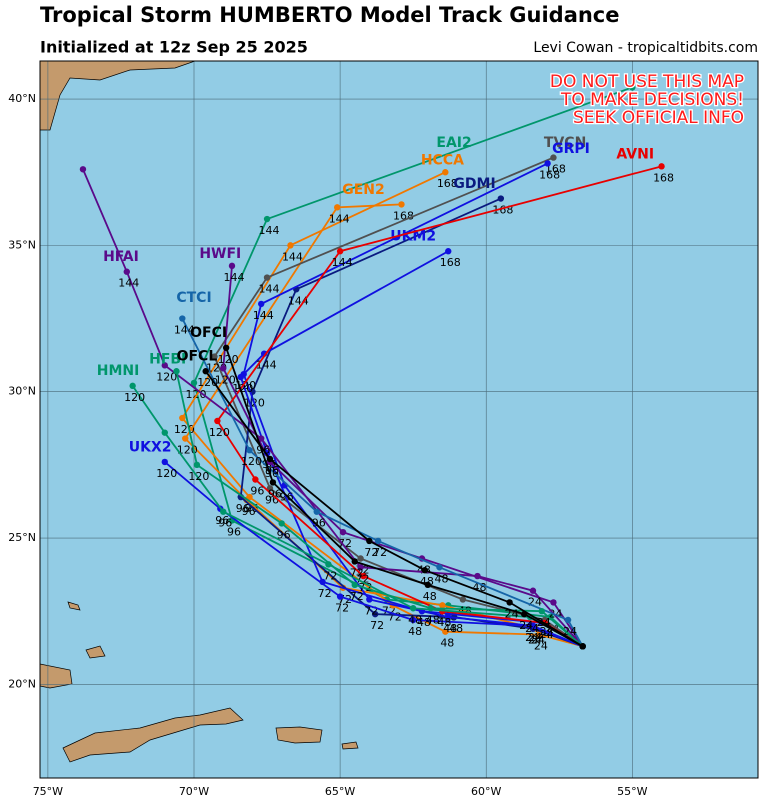 The height and width of the screenshot is (801, 768). What do you see at coordinates (565, 143) in the screenshot?
I see `model-name: TVCN` at bounding box center [565, 143].